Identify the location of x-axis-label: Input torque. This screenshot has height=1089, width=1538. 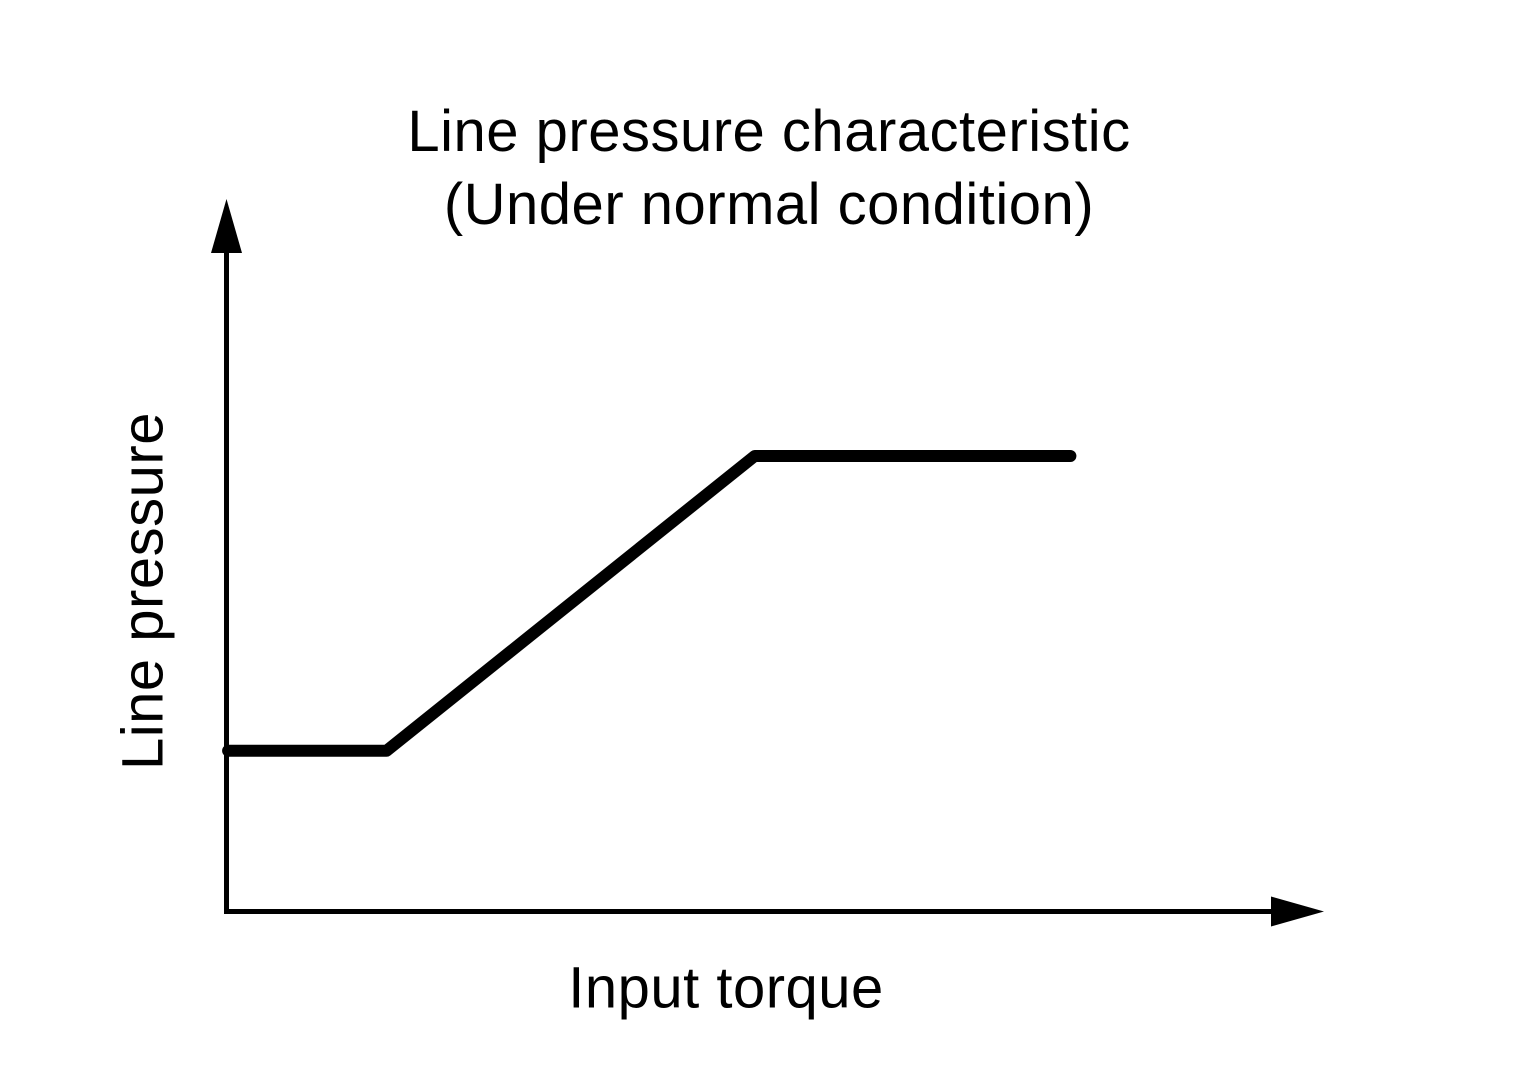
(726, 988).